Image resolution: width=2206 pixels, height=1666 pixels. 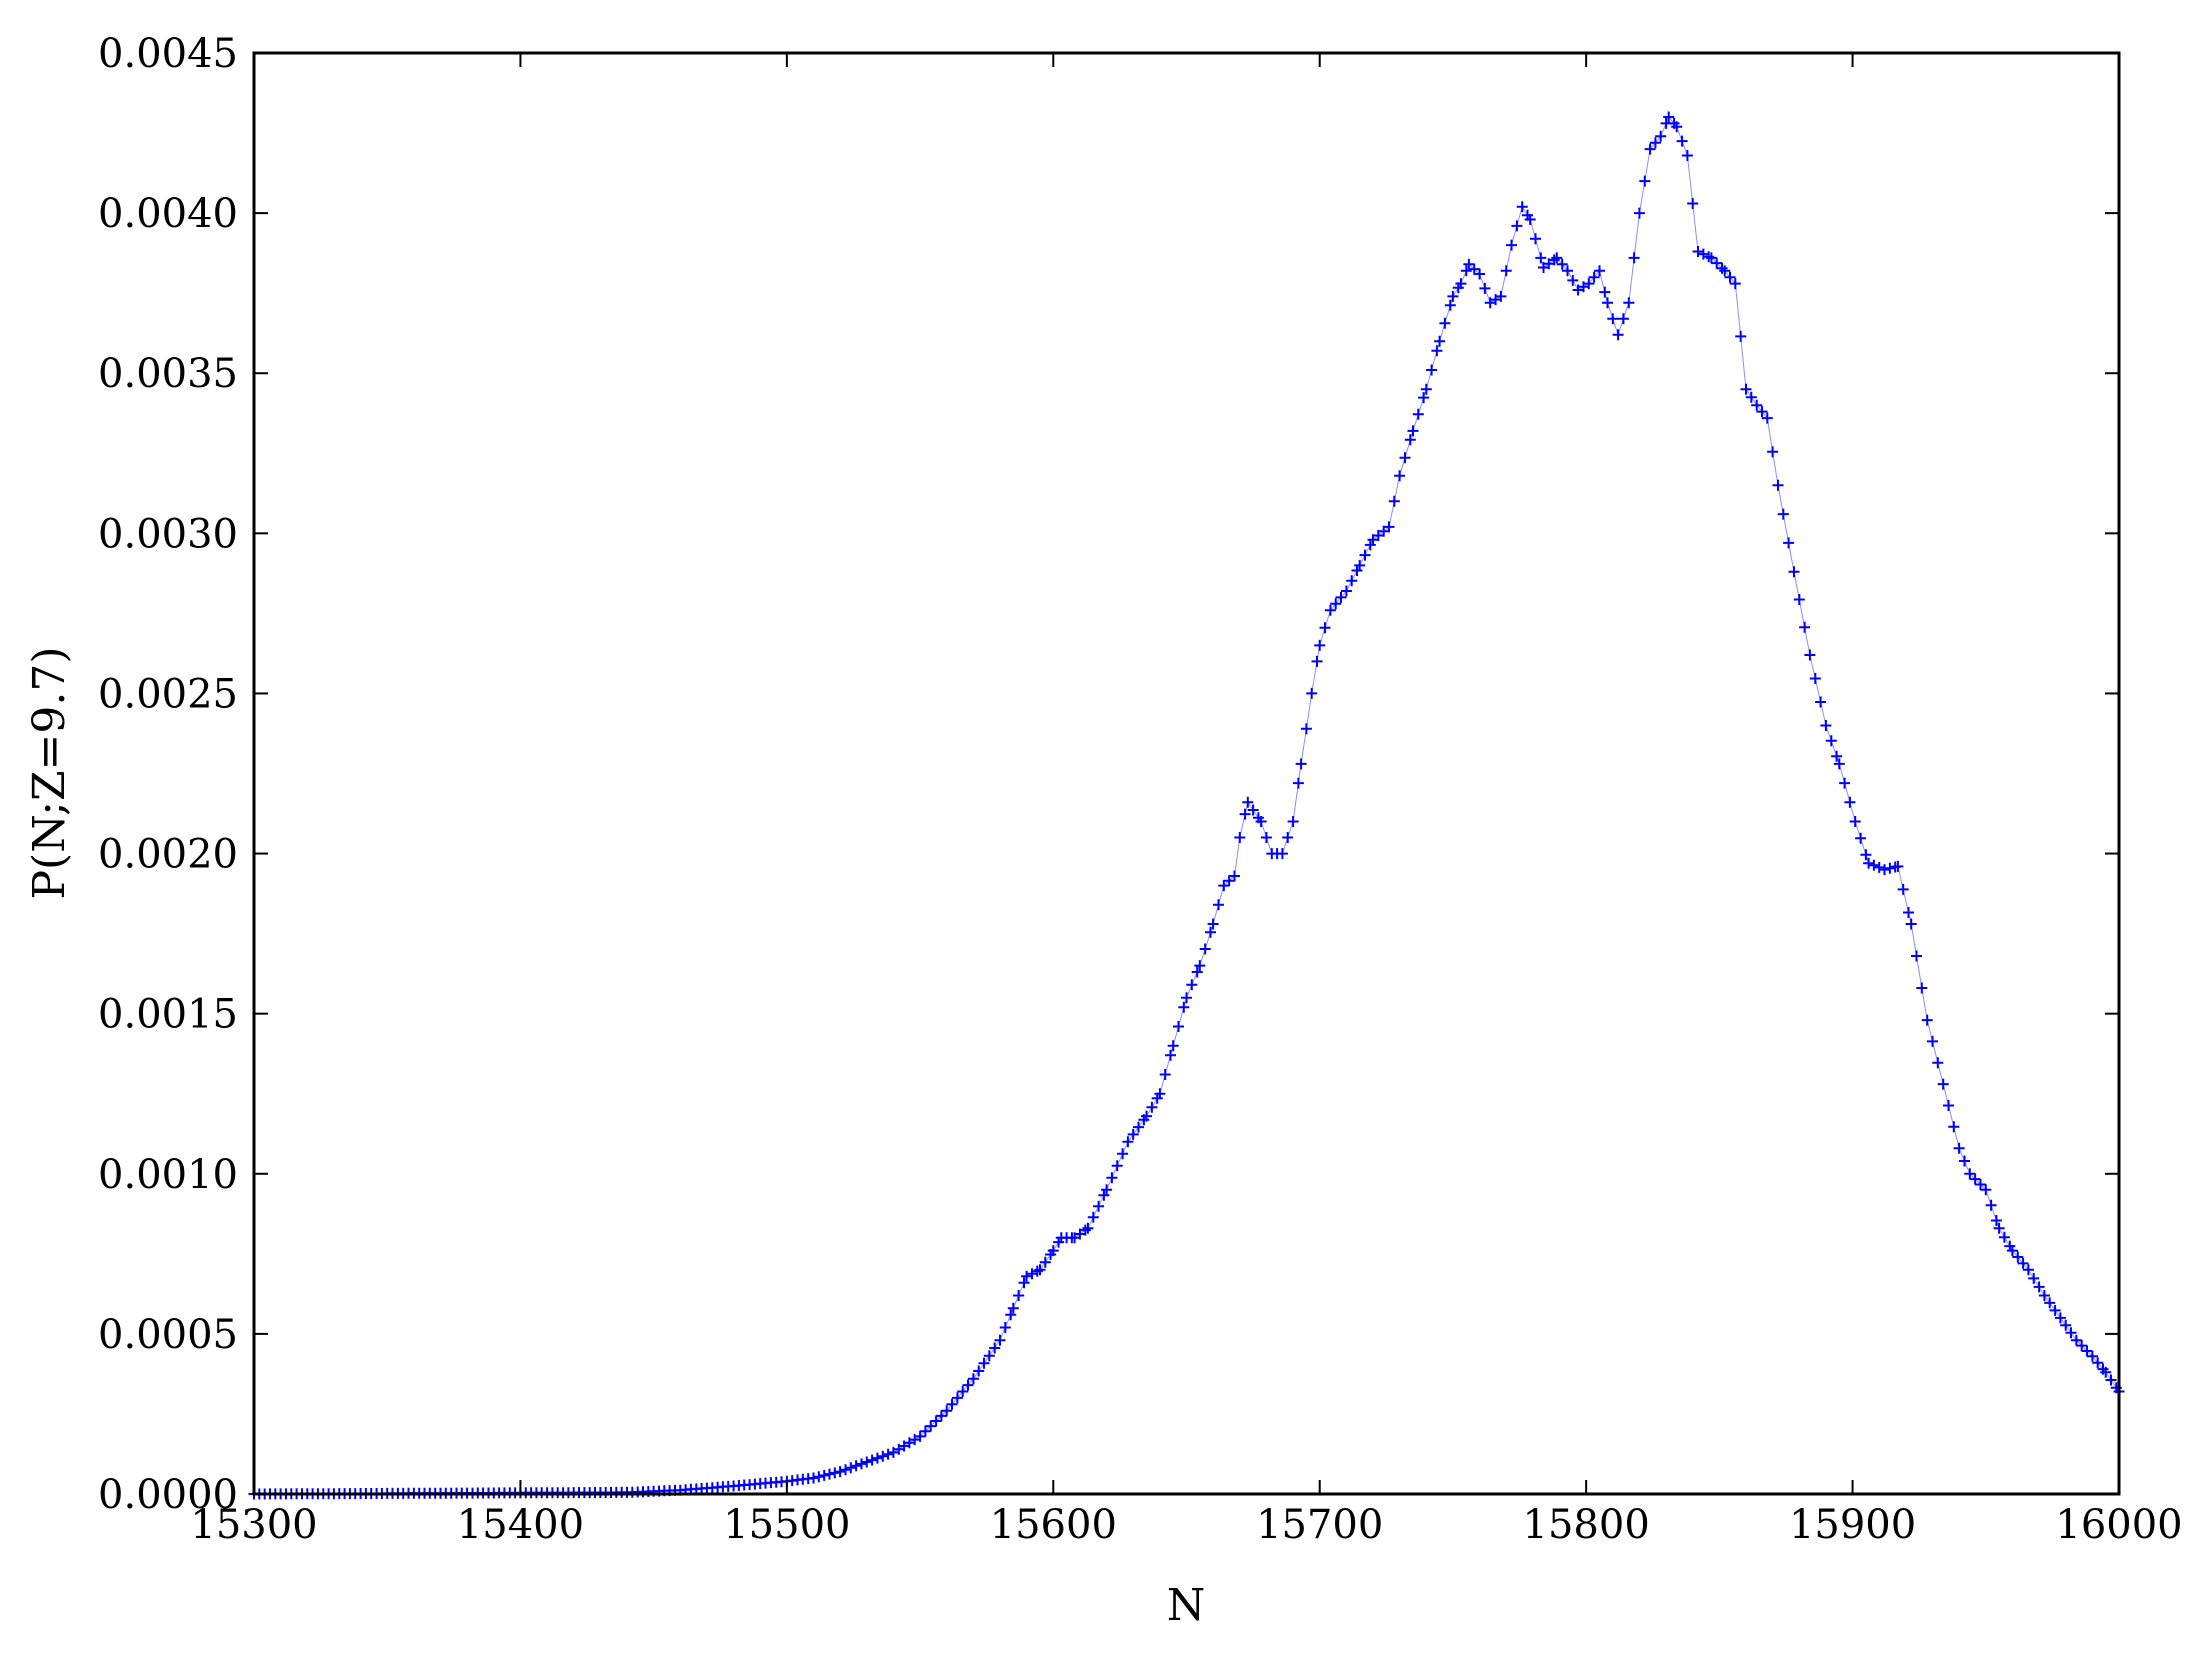 What do you see at coordinates (168, 1015) in the screenshot?
I see `y-tick-label: 0.0015` at bounding box center [168, 1015].